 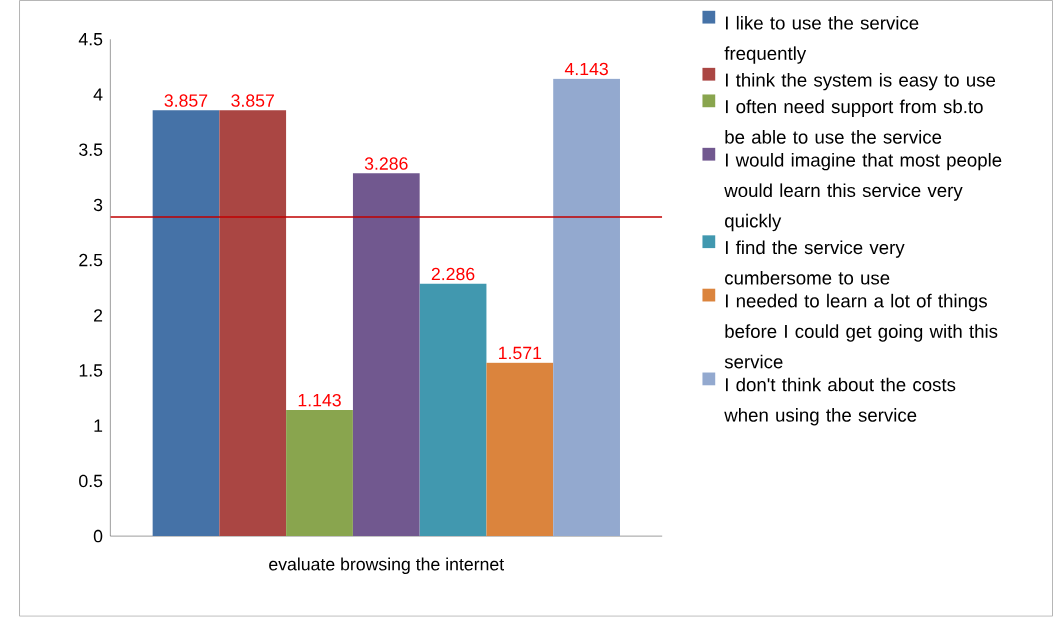 I want to click on legend-label: I find the service very cumbersome to use, so click(x=815, y=262).